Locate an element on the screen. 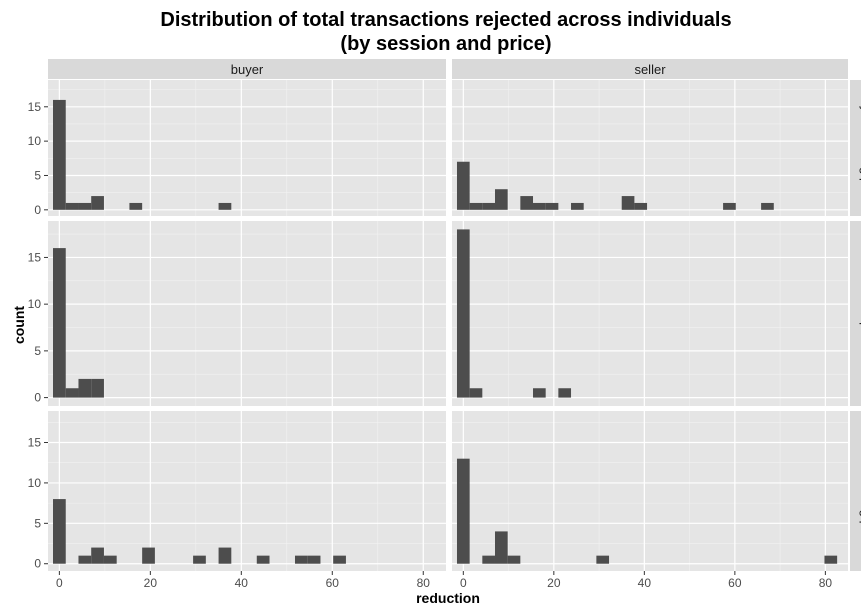 The height and width of the screenshot is (606, 861). panel-buyer-neutral-price: 0 5 10 15 is located at coordinates (237, 313).